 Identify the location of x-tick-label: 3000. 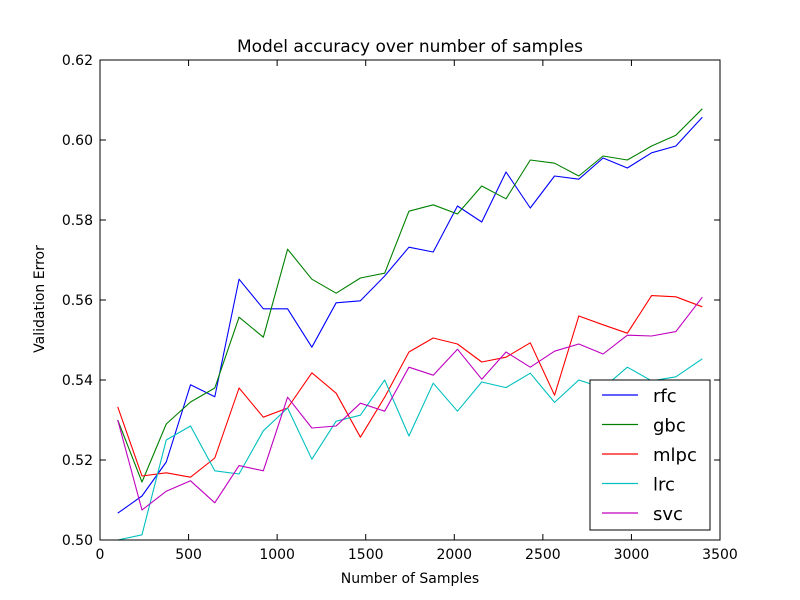
(632, 555).